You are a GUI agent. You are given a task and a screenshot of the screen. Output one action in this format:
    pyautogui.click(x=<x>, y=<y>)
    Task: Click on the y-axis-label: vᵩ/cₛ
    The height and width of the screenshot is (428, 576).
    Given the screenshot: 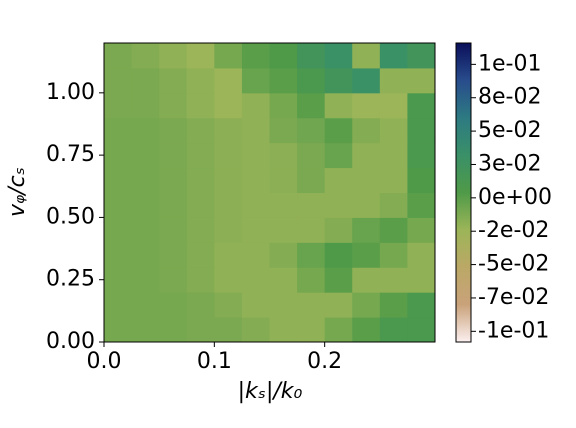 What is the action you would take?
    pyautogui.click(x=17, y=192)
    